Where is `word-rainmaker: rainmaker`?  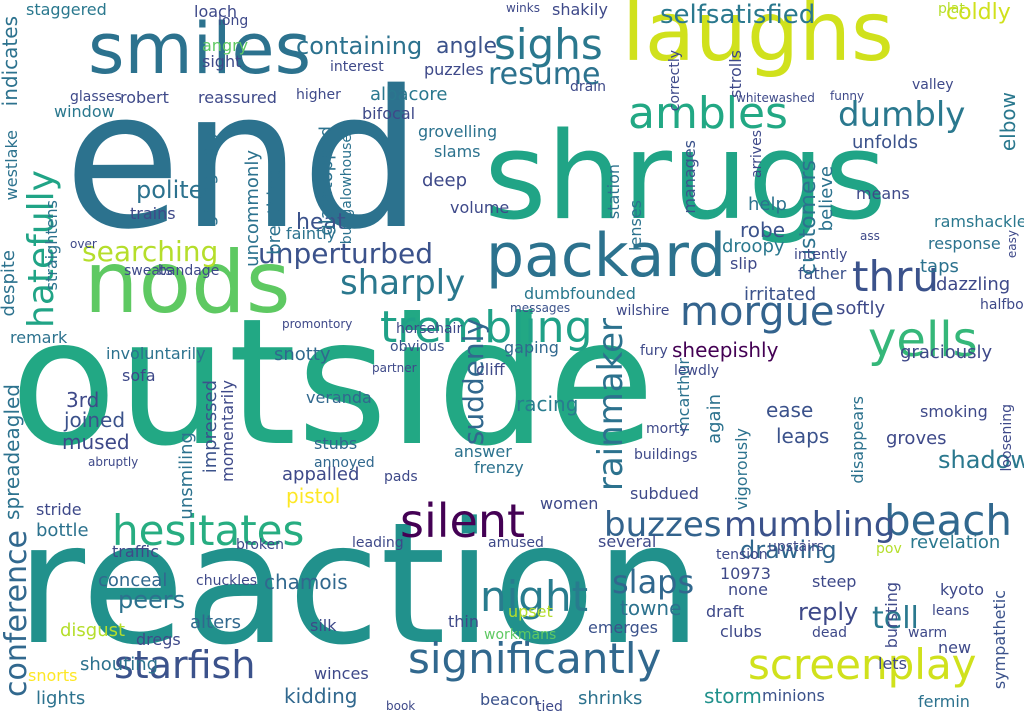 word-rainmaker: rainmaker is located at coordinates (611, 405).